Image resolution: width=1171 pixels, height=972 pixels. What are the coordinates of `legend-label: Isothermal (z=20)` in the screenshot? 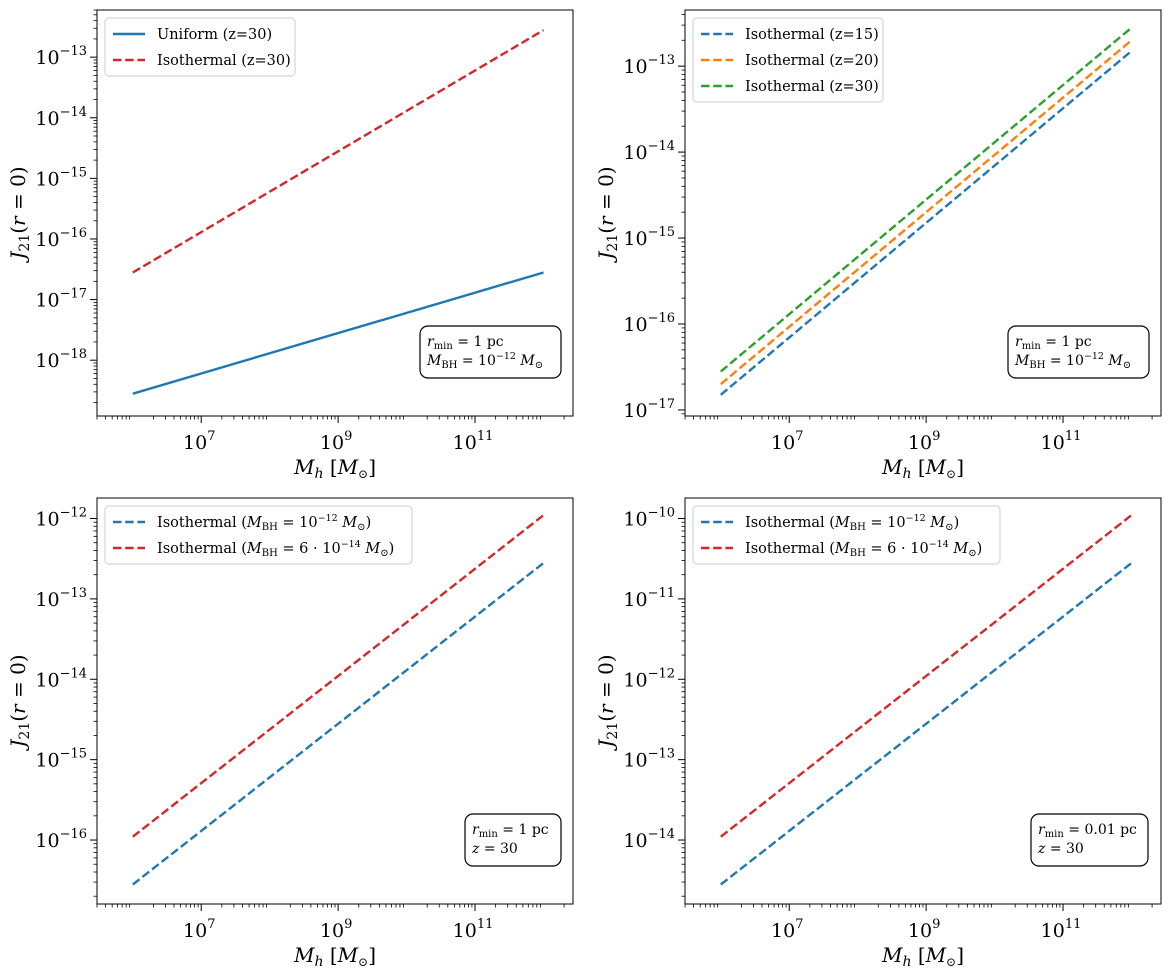 It's located at (812, 61).